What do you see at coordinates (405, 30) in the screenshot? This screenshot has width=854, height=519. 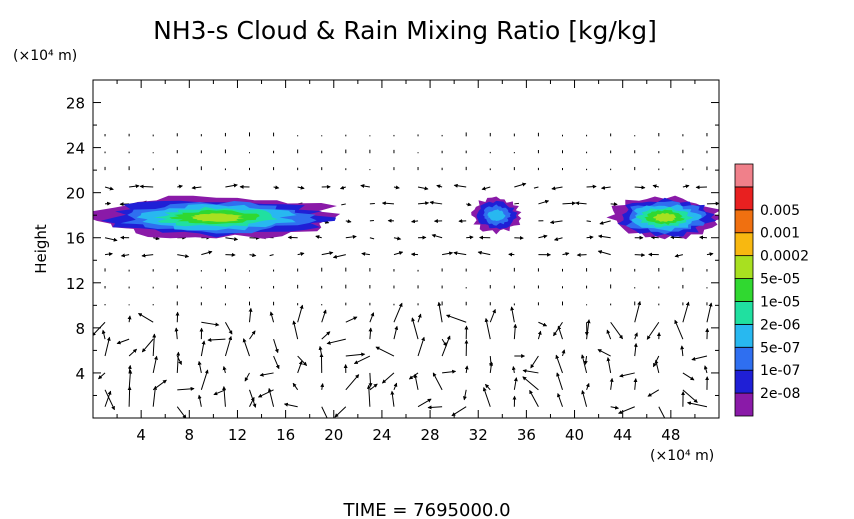 I see `chart-title: NH3-s Cloud & Rain Mixing Ratio [kg/kg]` at bounding box center [405, 30].